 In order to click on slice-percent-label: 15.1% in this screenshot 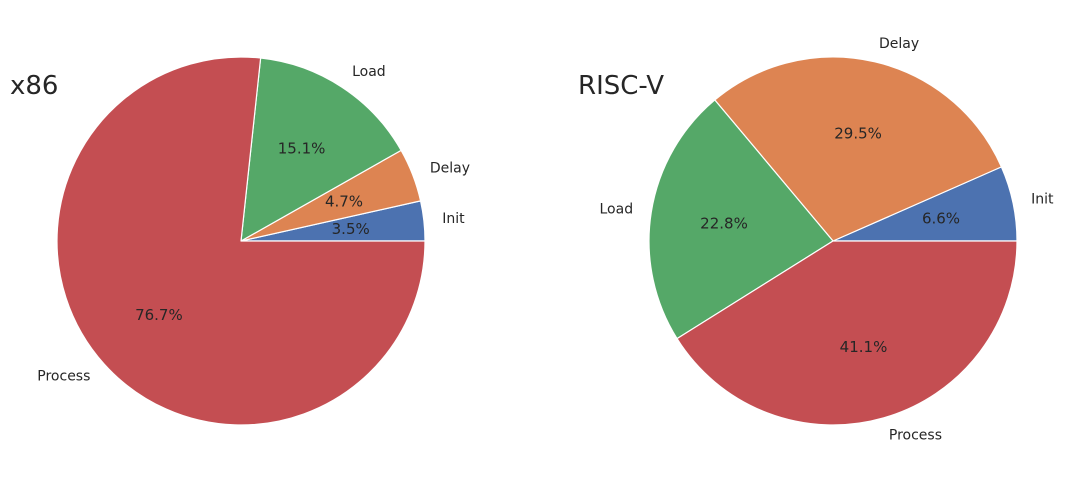, I will do `click(302, 149)`.